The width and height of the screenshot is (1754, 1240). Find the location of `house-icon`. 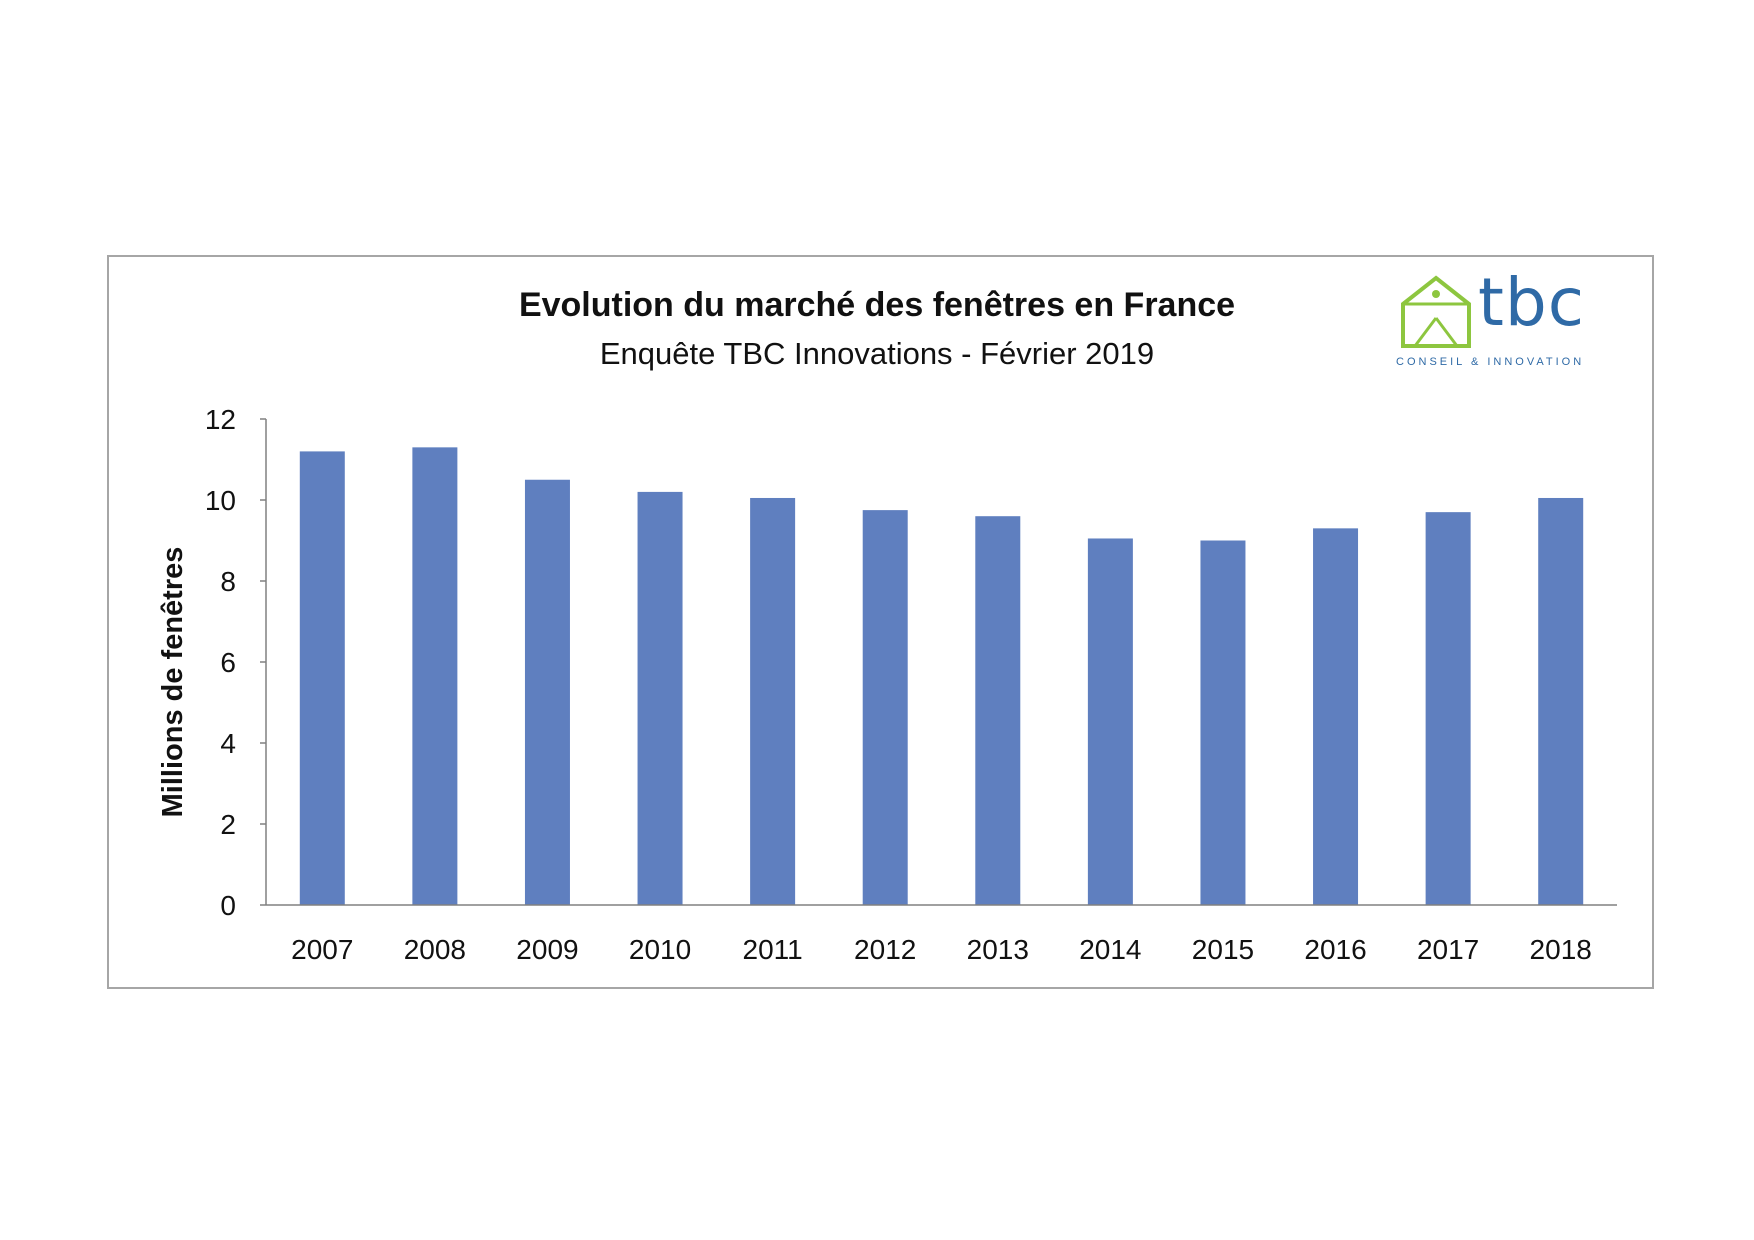

house-icon is located at coordinates (1436, 311).